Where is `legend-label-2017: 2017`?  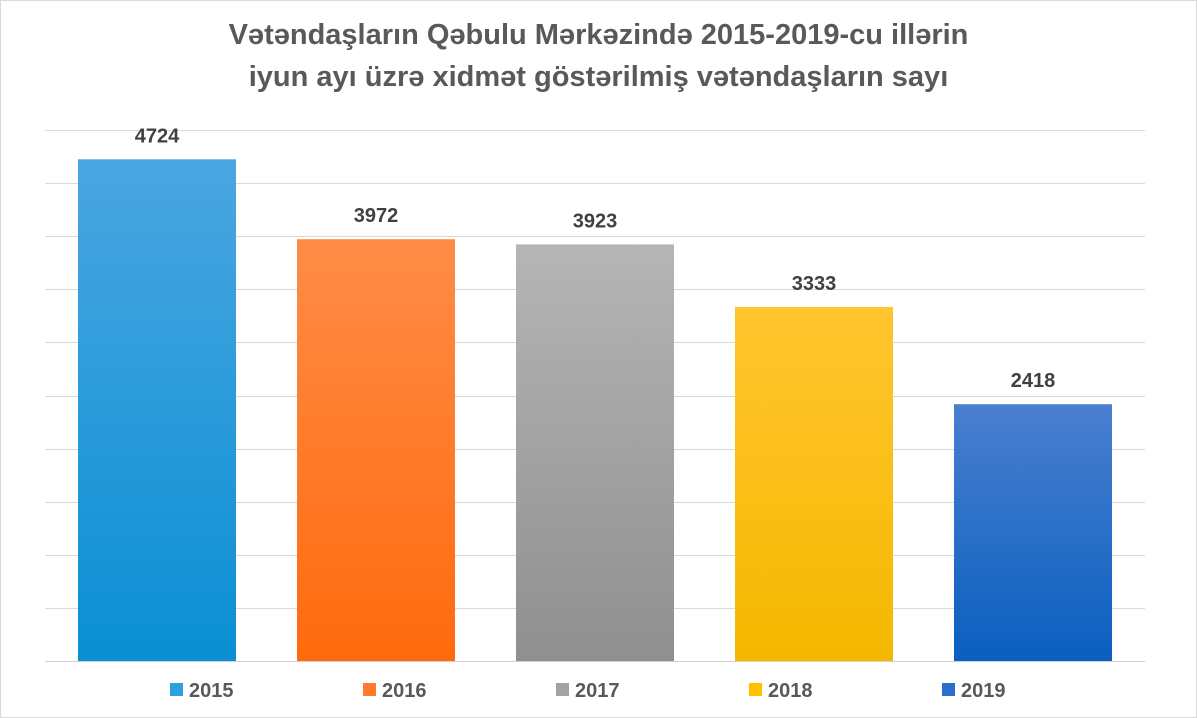
legend-label-2017: 2017 is located at coordinates (597, 691).